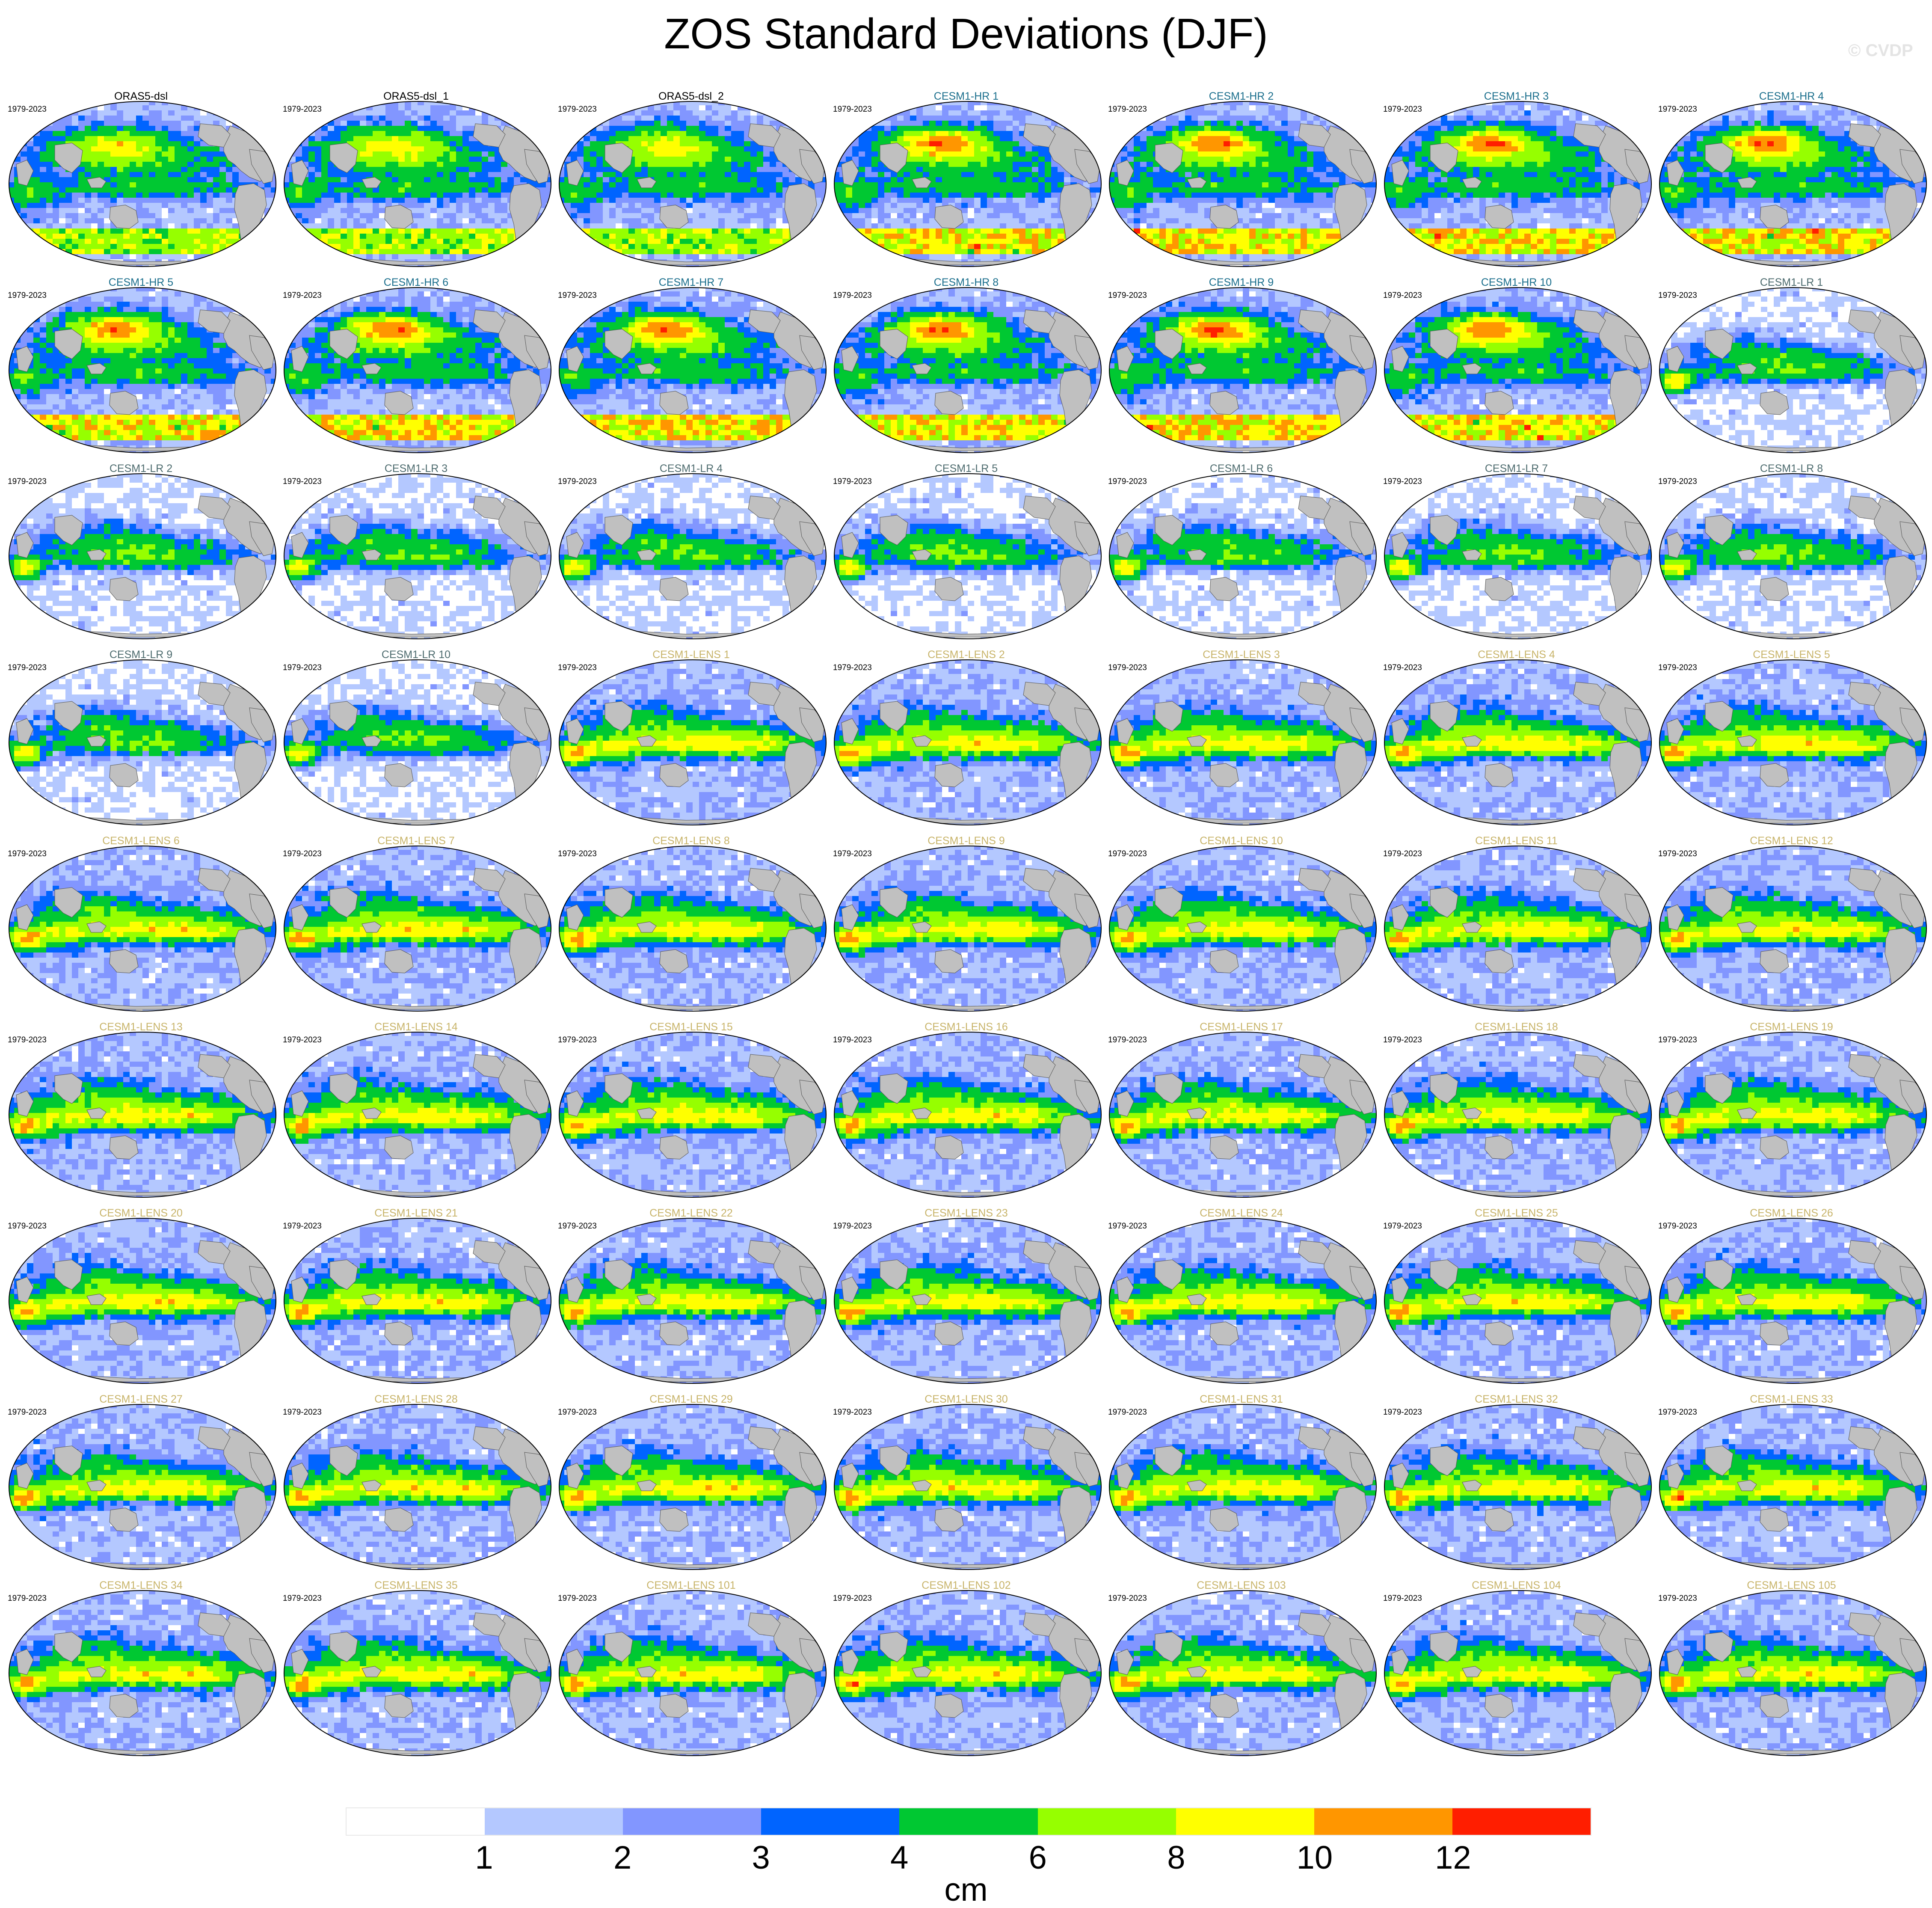  What do you see at coordinates (830, 1821) in the screenshot?
I see `colorbar-box` at bounding box center [830, 1821].